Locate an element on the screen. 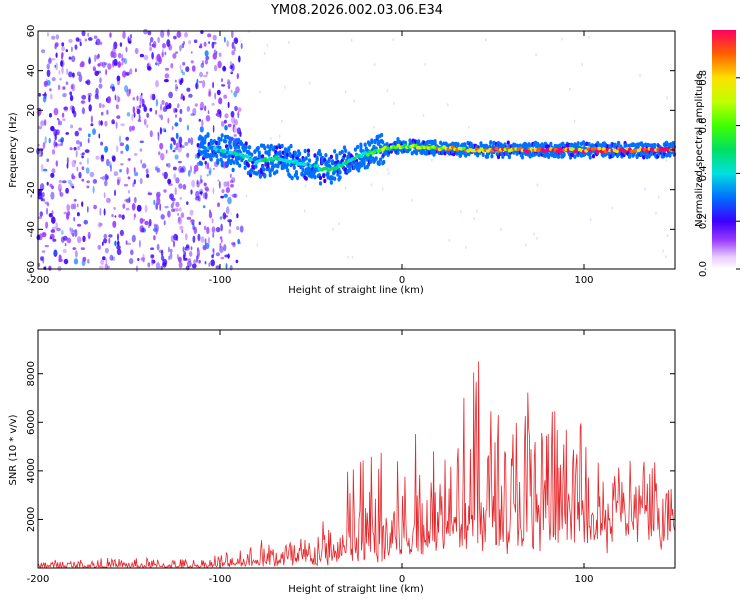  x-tick-label: 100 is located at coordinates (583, 280).